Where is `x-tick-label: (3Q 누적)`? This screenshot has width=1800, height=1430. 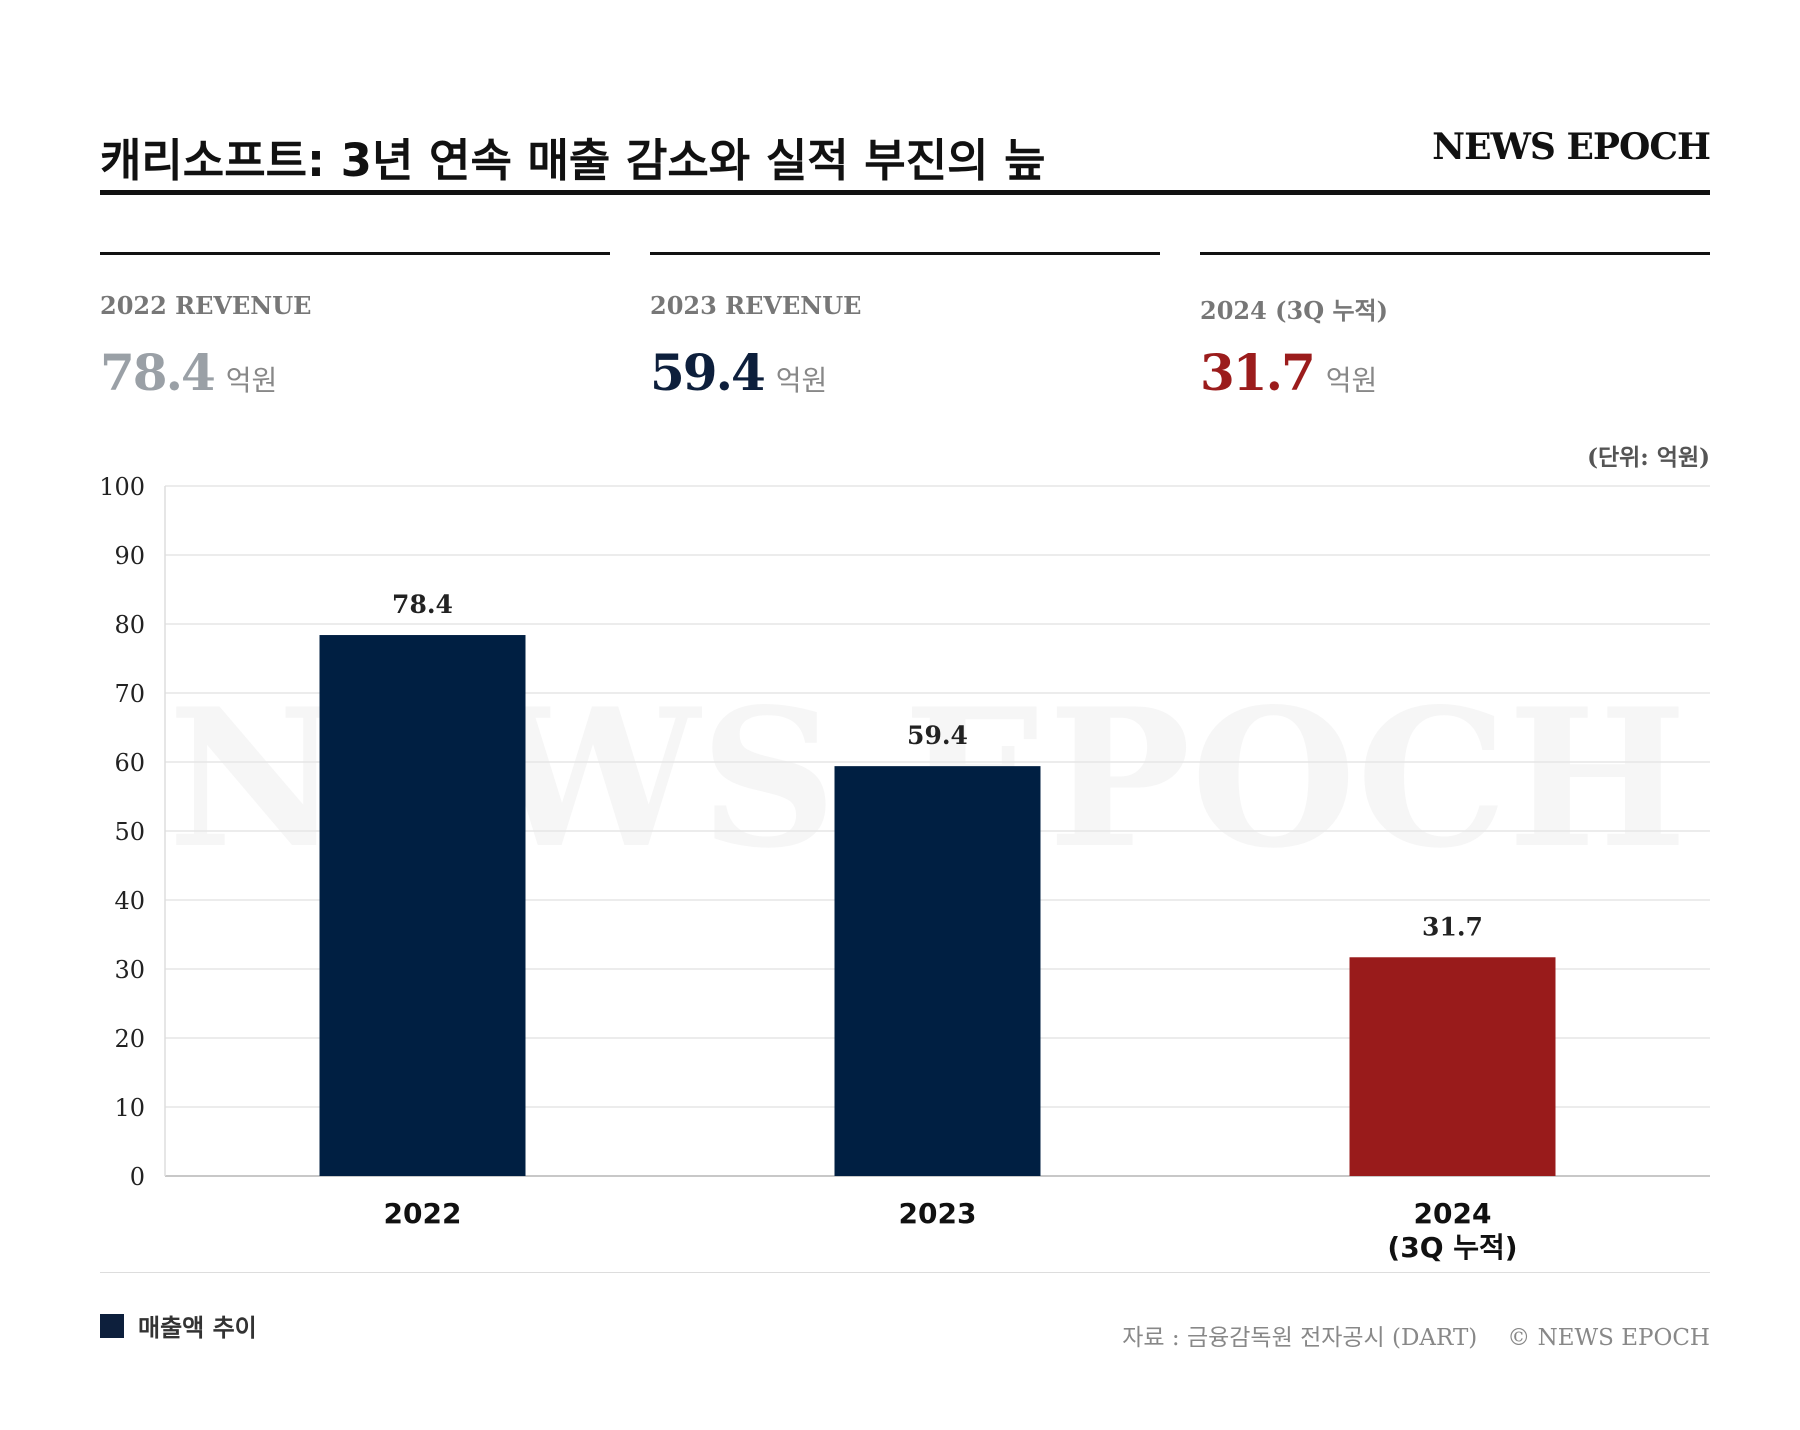 x-tick-label: (3Q 누적) is located at coordinates (1452, 1247).